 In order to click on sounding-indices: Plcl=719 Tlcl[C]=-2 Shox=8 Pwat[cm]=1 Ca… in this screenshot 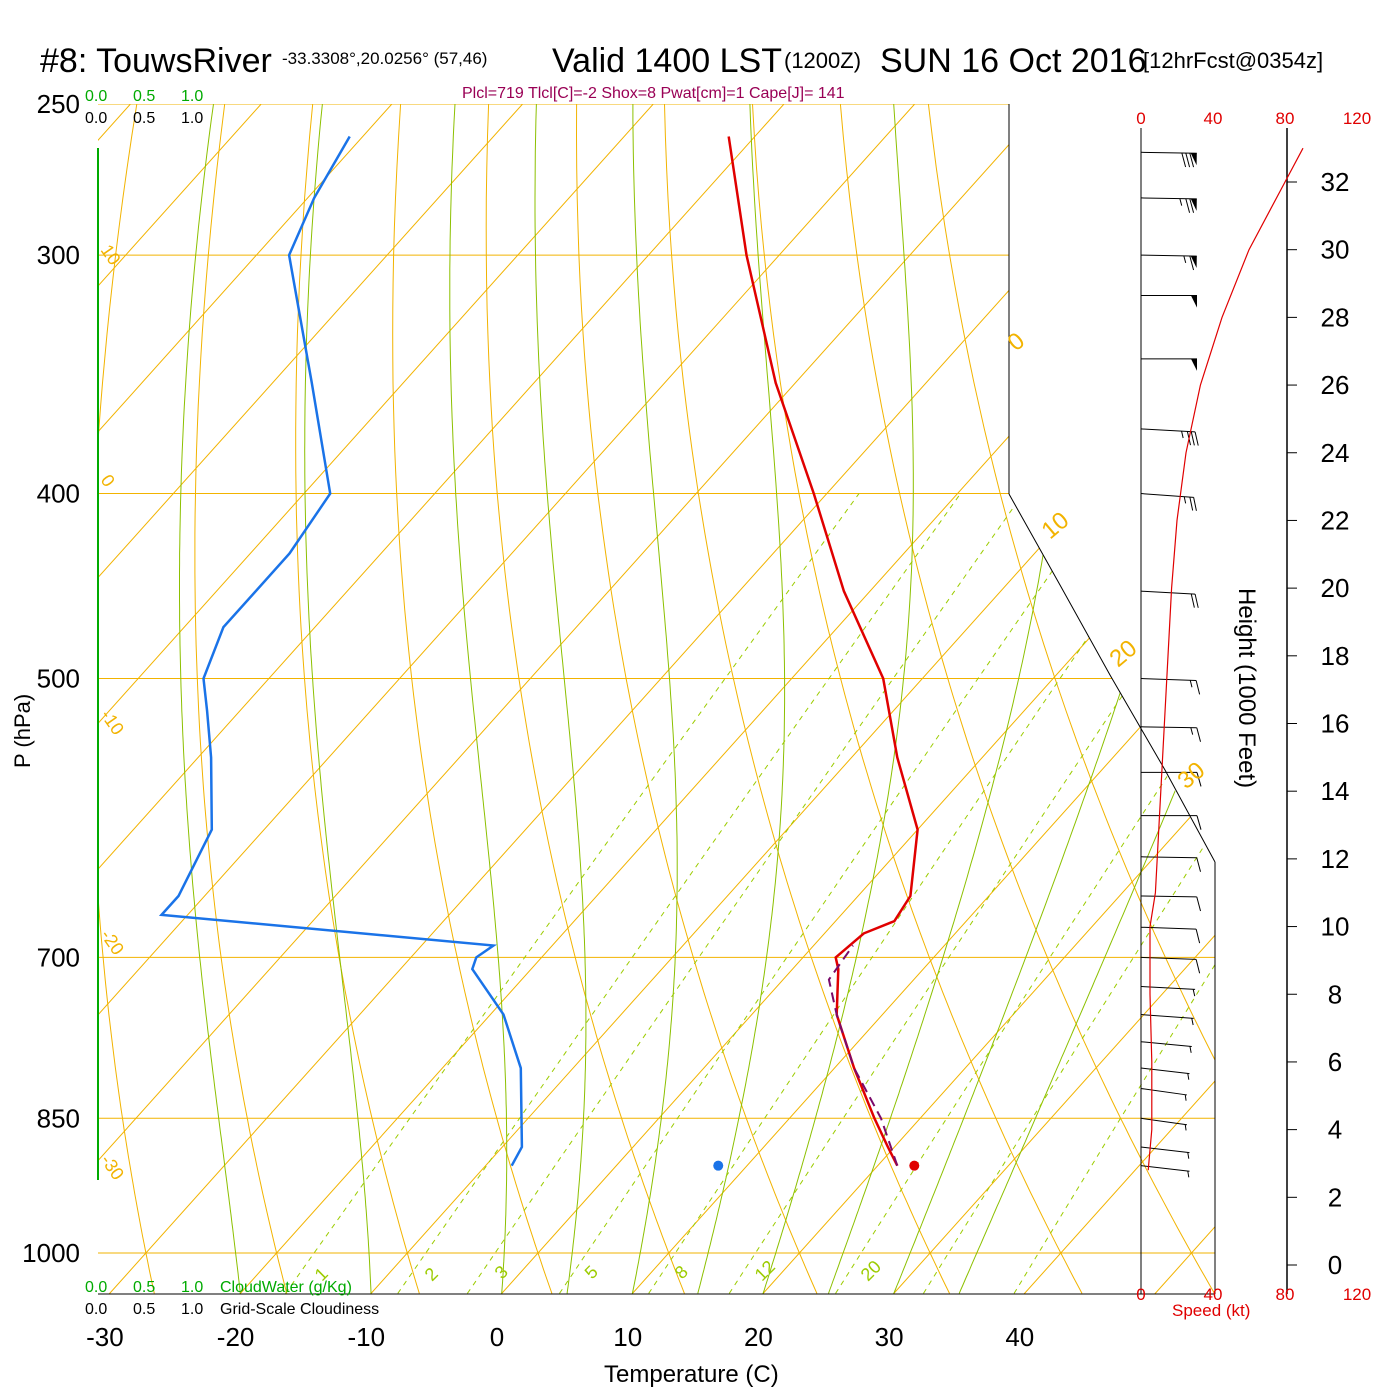, I will do `click(653, 93)`.